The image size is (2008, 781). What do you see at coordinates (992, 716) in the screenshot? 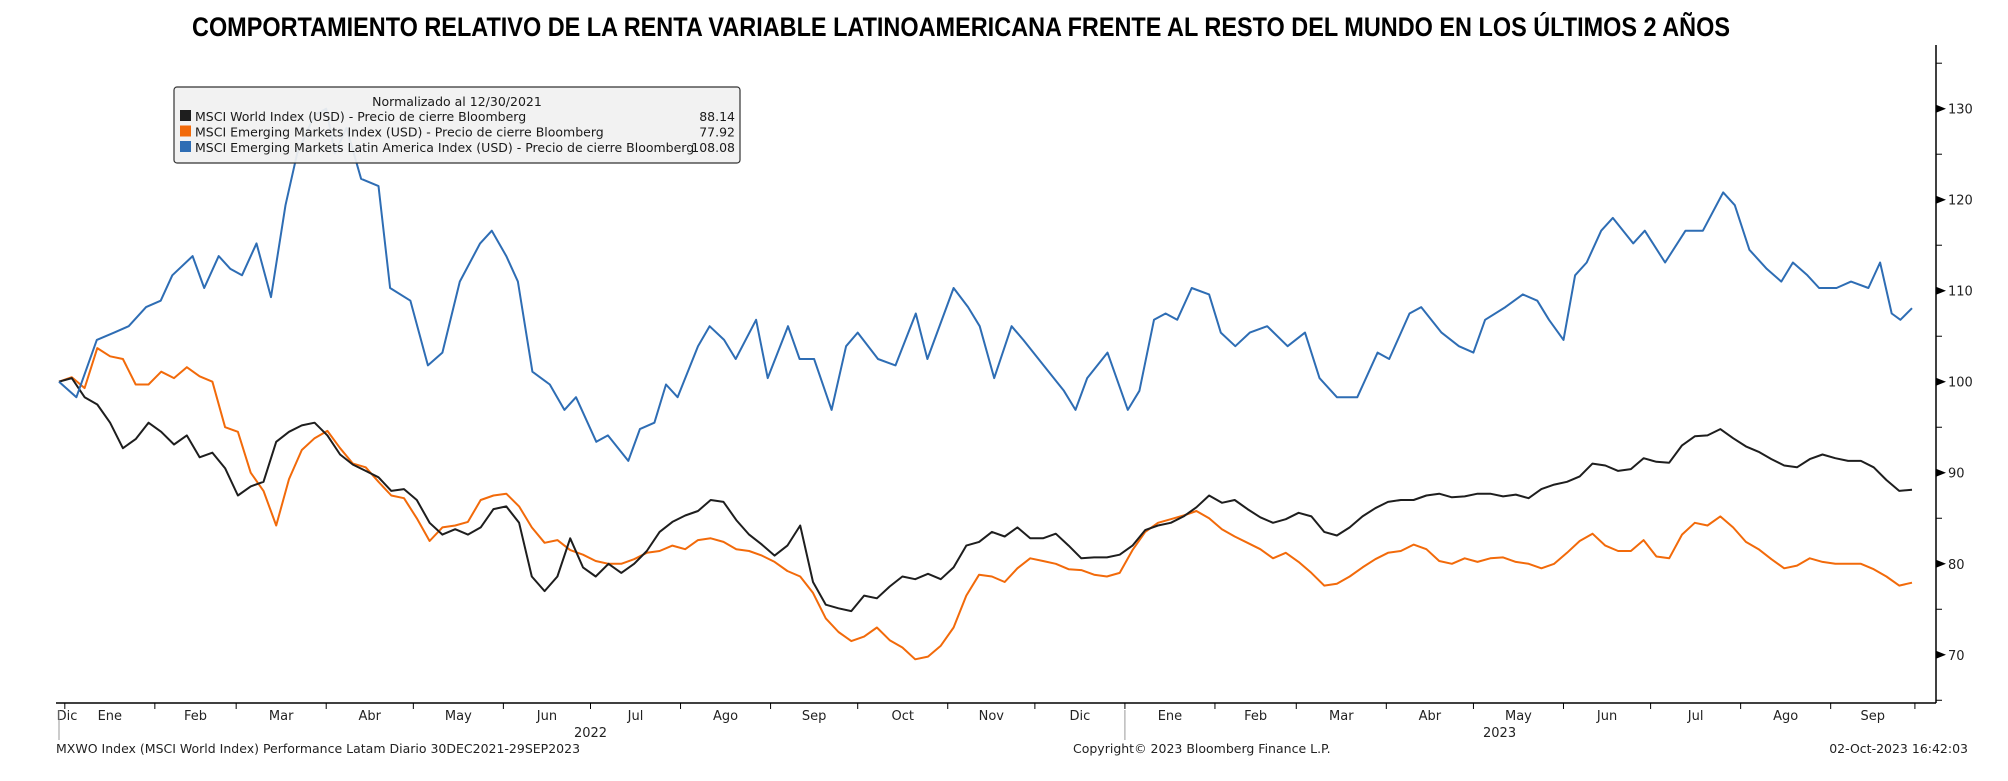
I see `x-month-label: Nov` at bounding box center [992, 716].